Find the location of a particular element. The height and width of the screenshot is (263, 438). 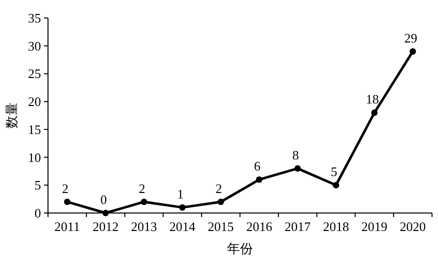

data-label: 5 is located at coordinates (334, 172).